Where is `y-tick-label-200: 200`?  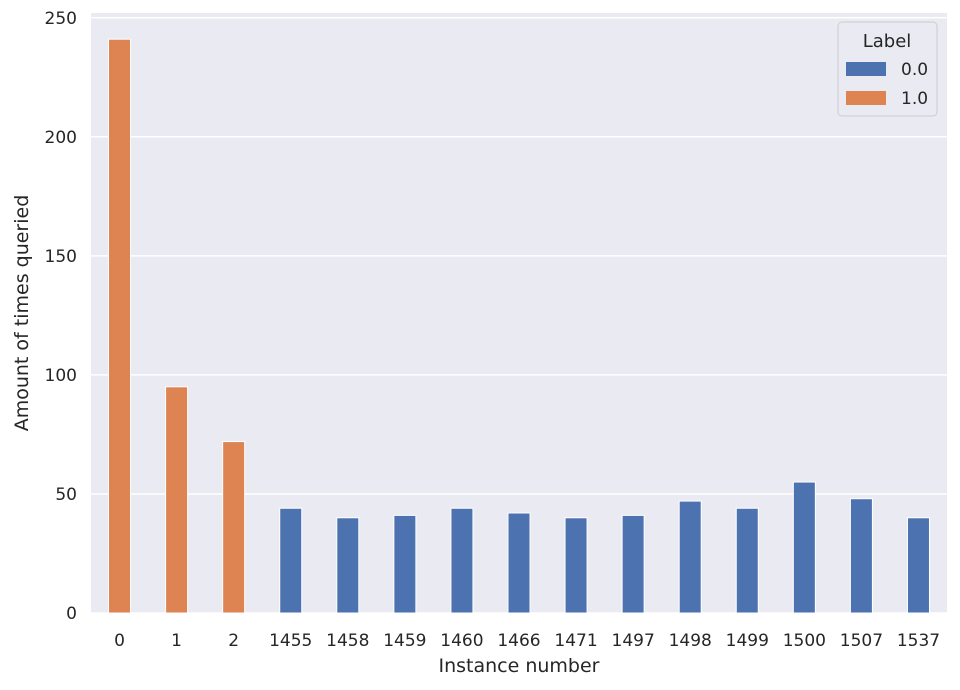
y-tick-label-200: 200 is located at coordinates (61, 138).